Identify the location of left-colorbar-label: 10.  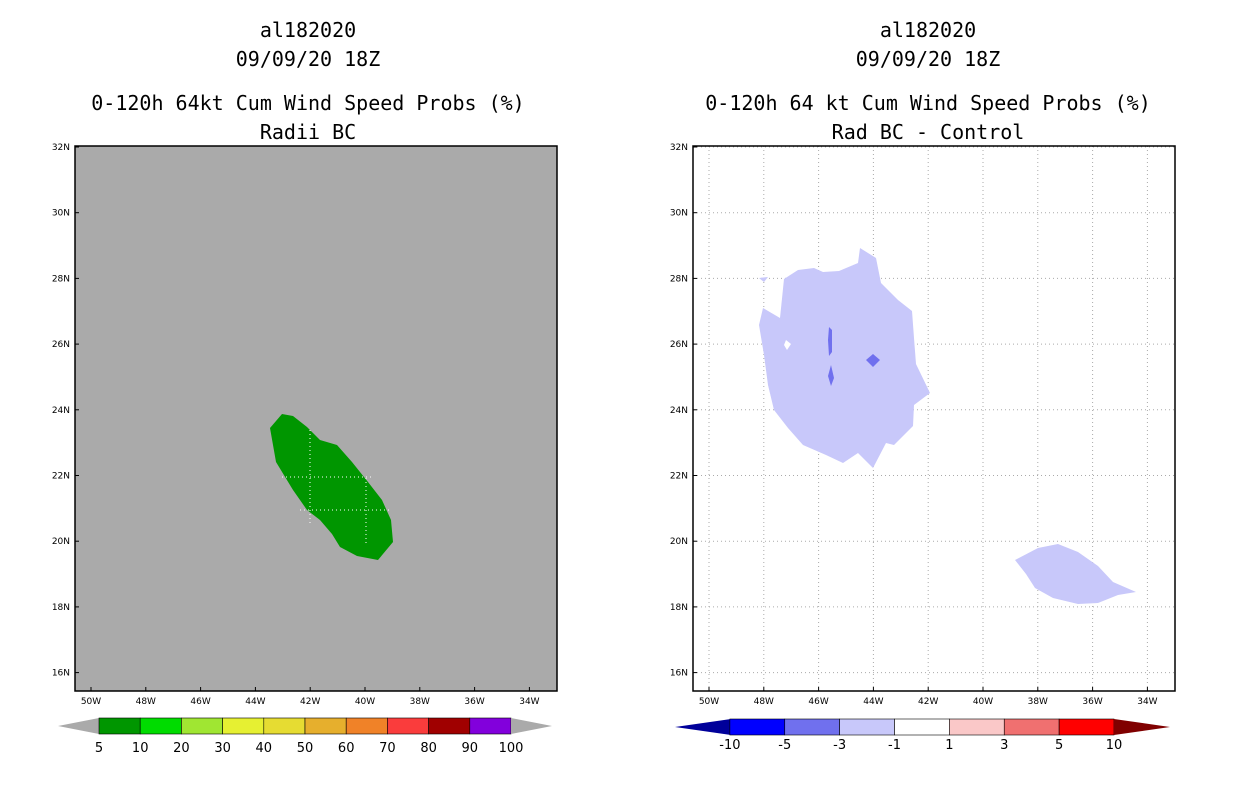
(140, 748).